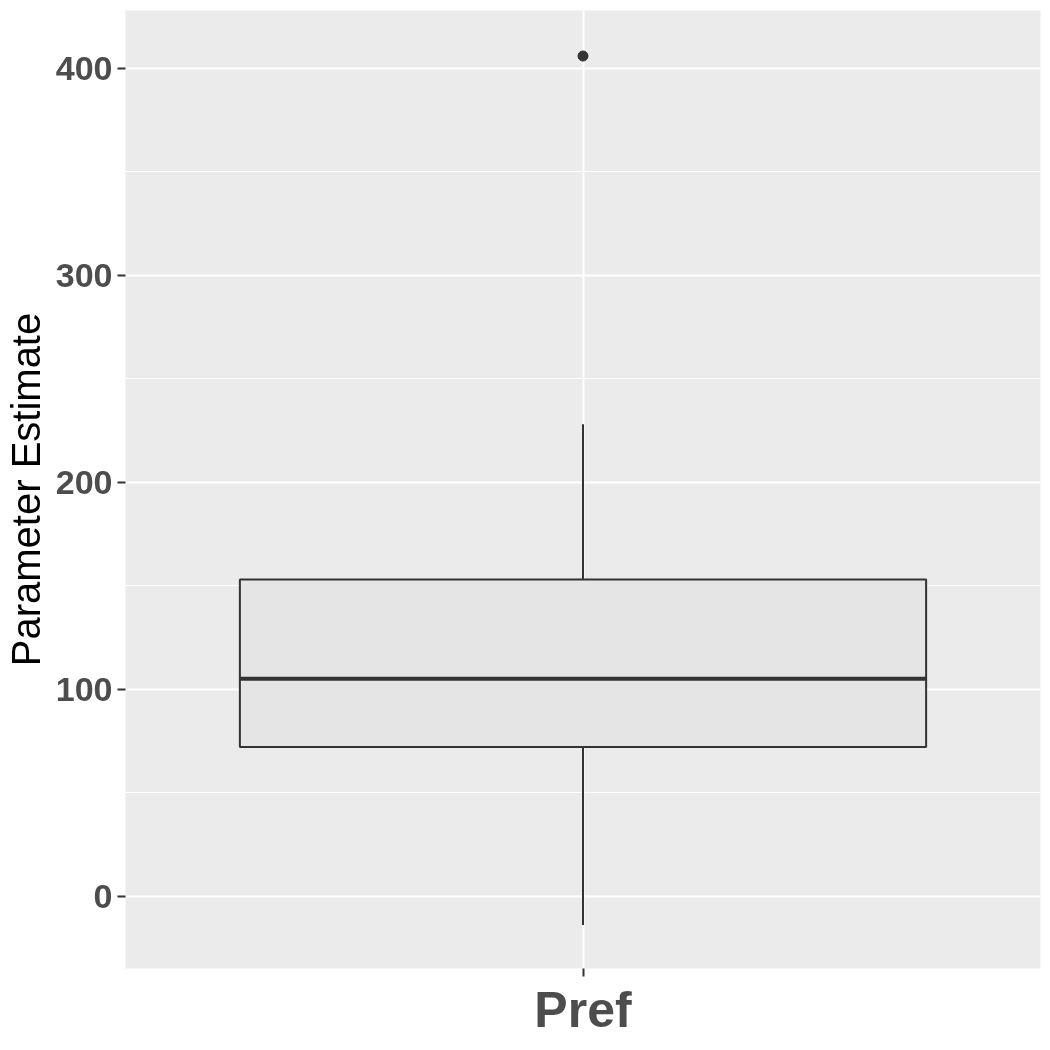  Describe the element at coordinates (84, 481) in the screenshot. I see `y-tick-label: 200` at that location.